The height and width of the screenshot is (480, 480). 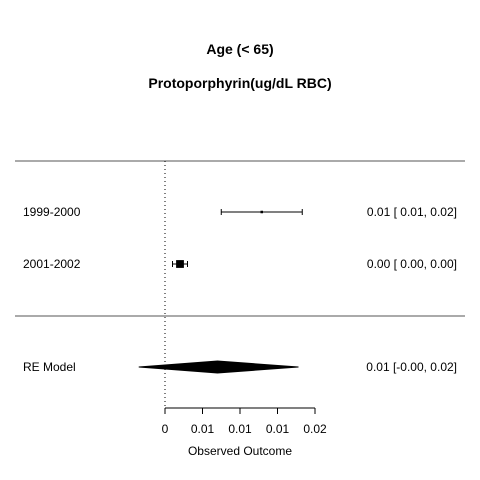 What do you see at coordinates (240, 451) in the screenshot?
I see `x-axis-label: Observed Outcome` at bounding box center [240, 451].